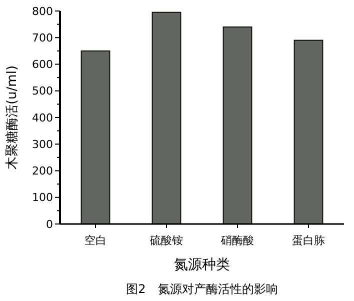 The image size is (354, 301). I want to click on y-axis-title: 木聚糖酶活(u/ml), so click(12, 117).